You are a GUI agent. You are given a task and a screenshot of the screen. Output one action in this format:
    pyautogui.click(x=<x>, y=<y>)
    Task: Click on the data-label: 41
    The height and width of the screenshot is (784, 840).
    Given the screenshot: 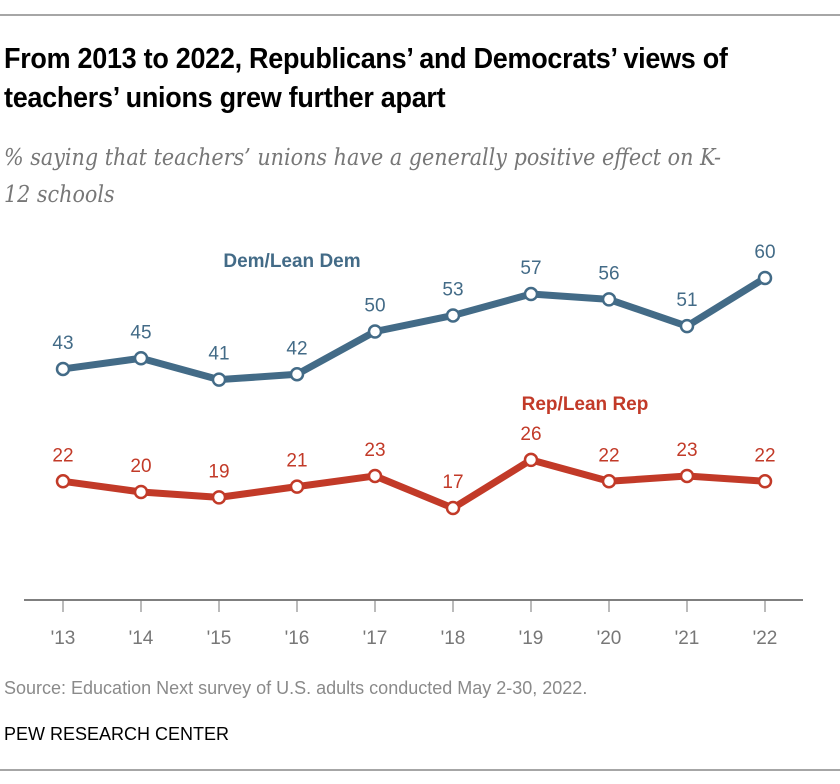 What is the action you would take?
    pyautogui.click(x=218, y=354)
    